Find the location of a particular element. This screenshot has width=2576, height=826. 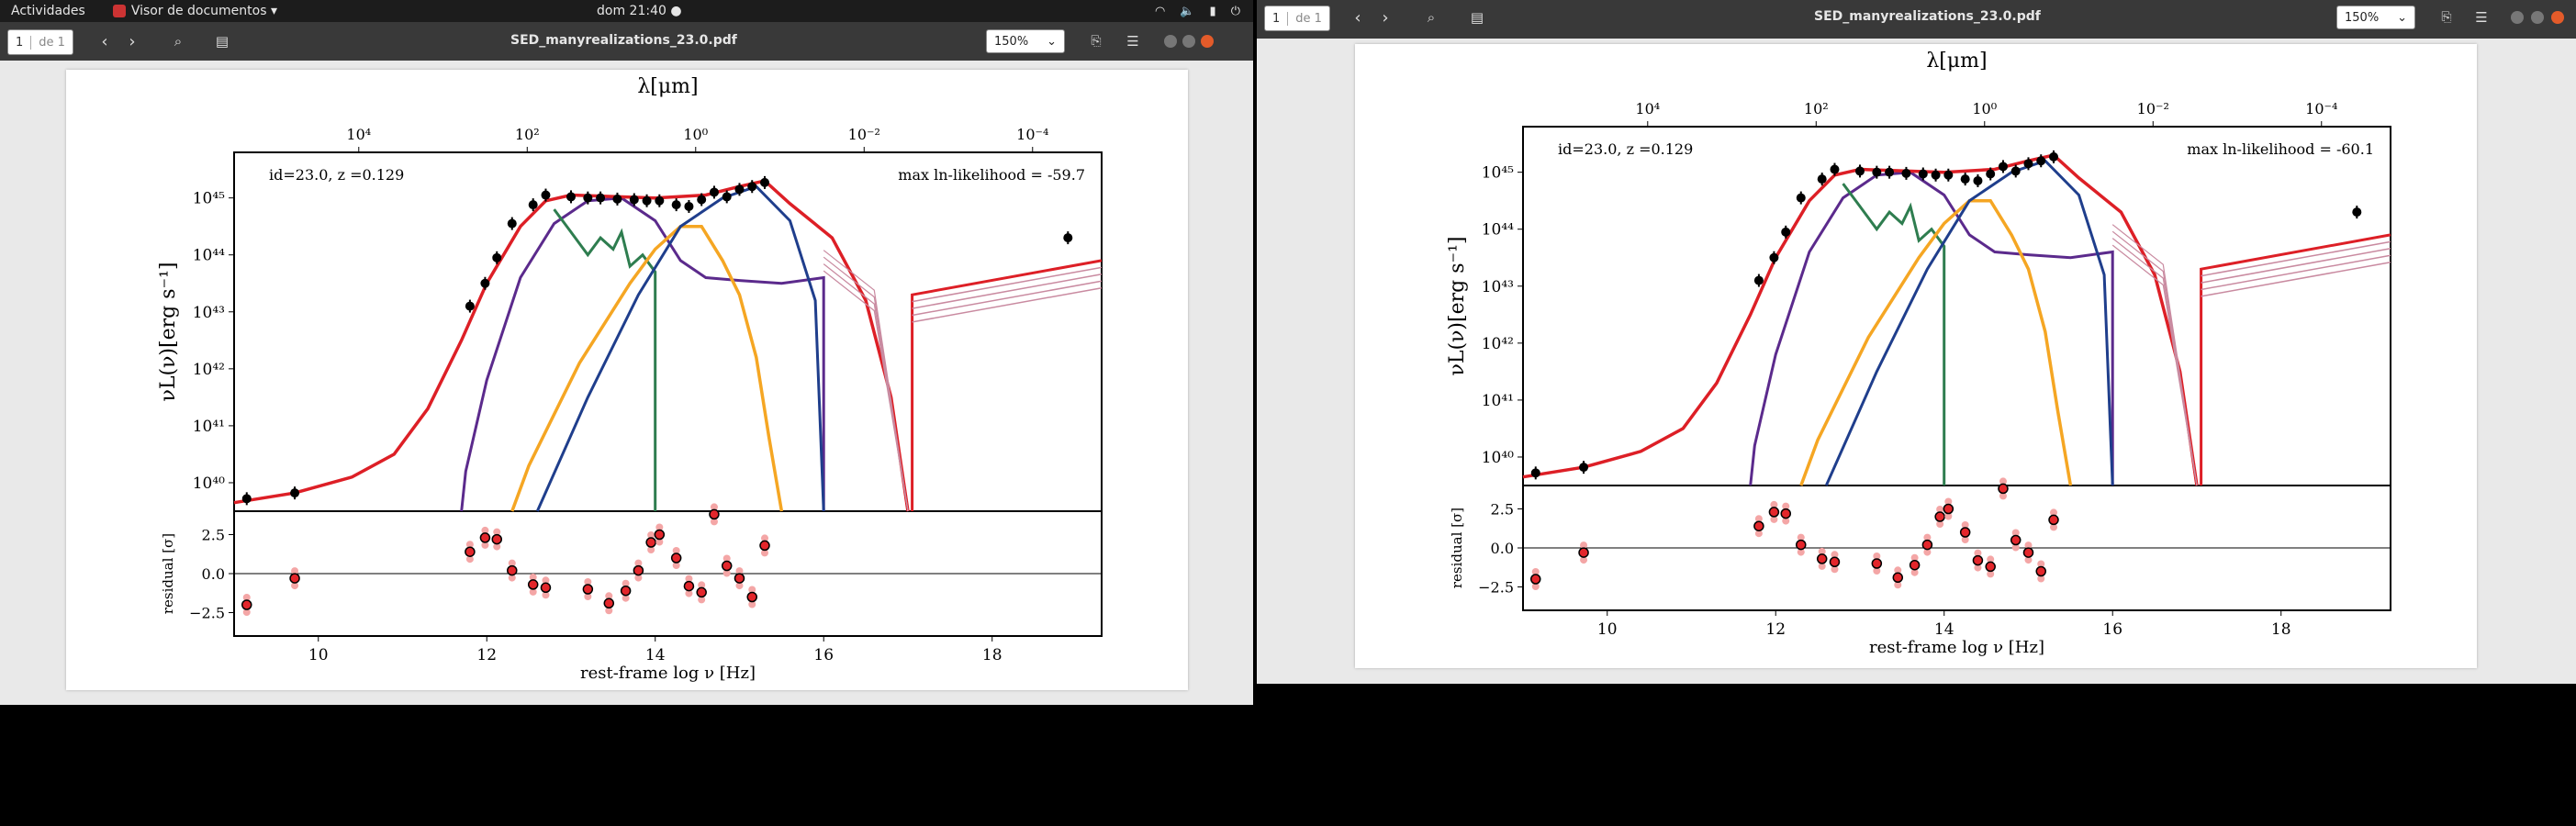

res-tick-label: 0.0 is located at coordinates (1502, 549).